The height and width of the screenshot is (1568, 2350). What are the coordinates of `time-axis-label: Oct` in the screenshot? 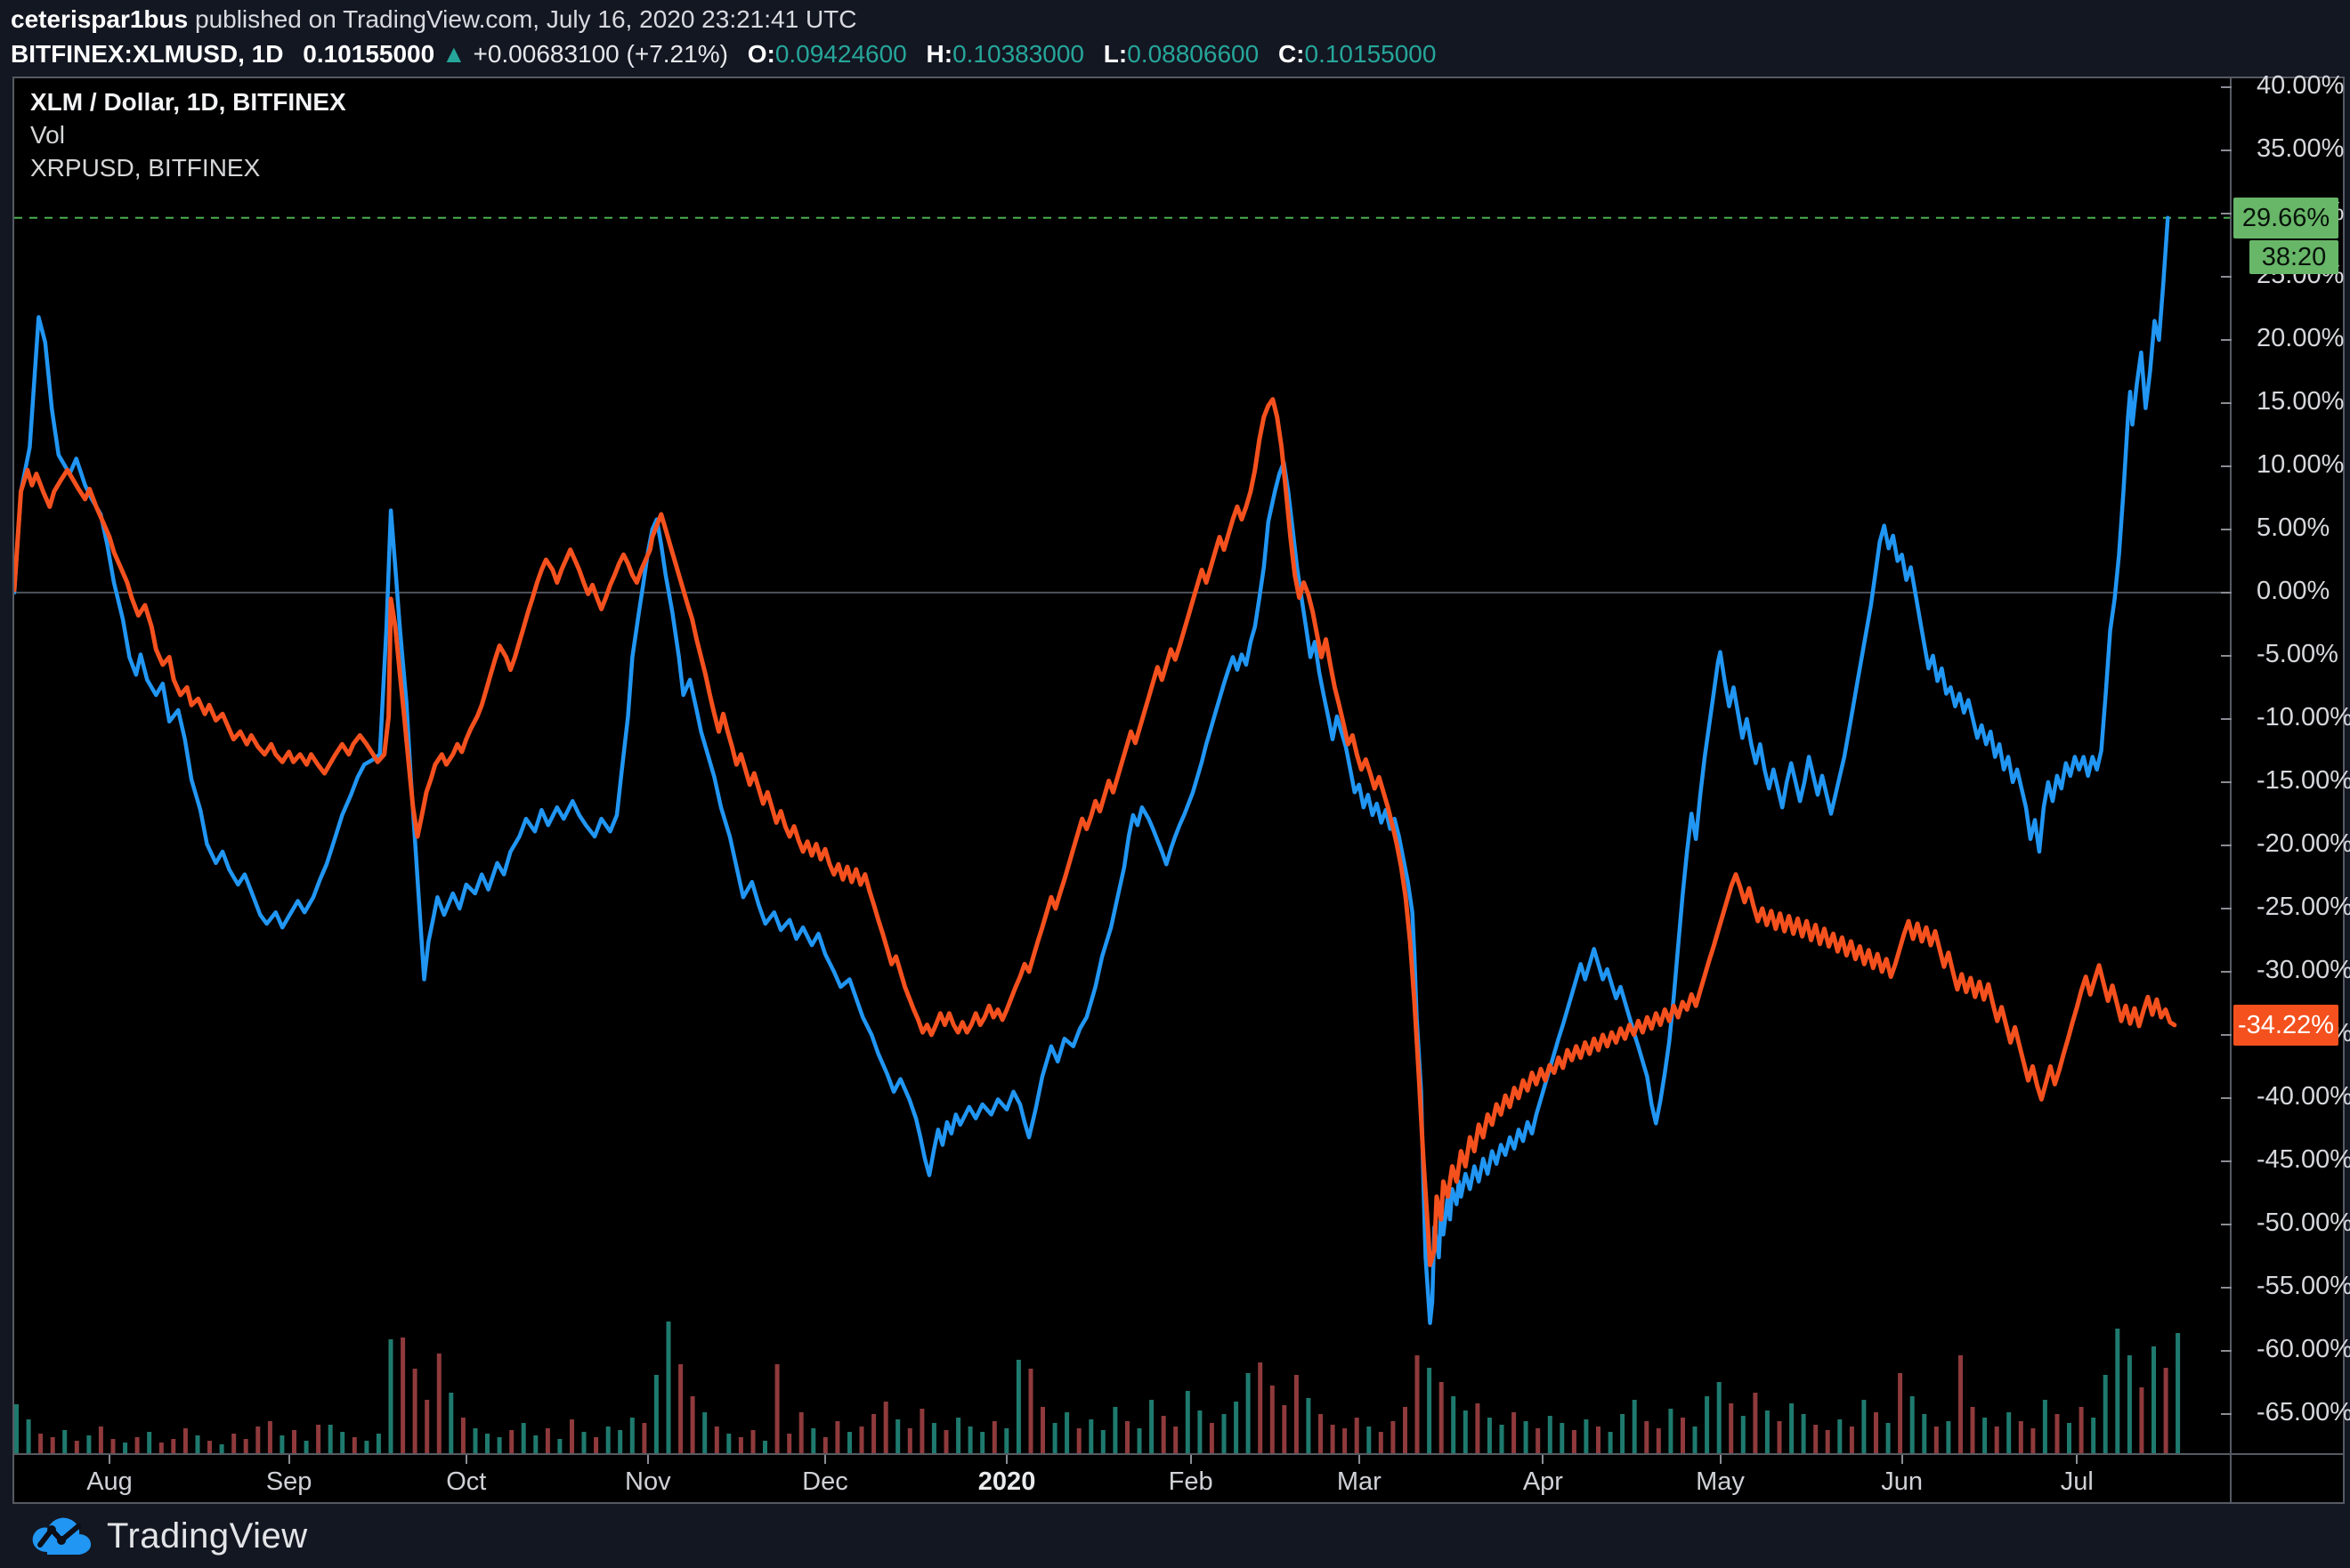 It's located at (467, 1482).